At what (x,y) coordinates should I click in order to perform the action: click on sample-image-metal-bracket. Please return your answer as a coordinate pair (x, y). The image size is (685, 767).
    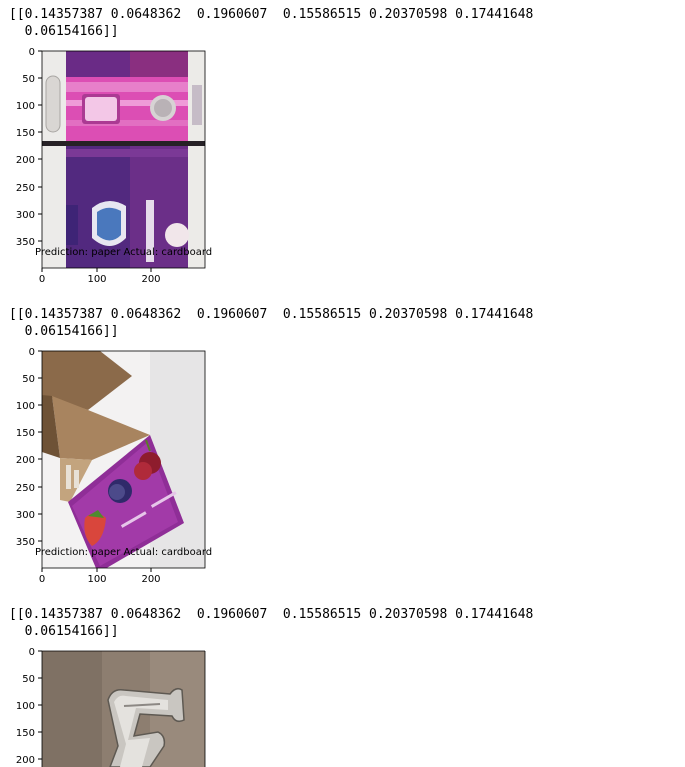
    Looking at the image, I should click on (123, 709).